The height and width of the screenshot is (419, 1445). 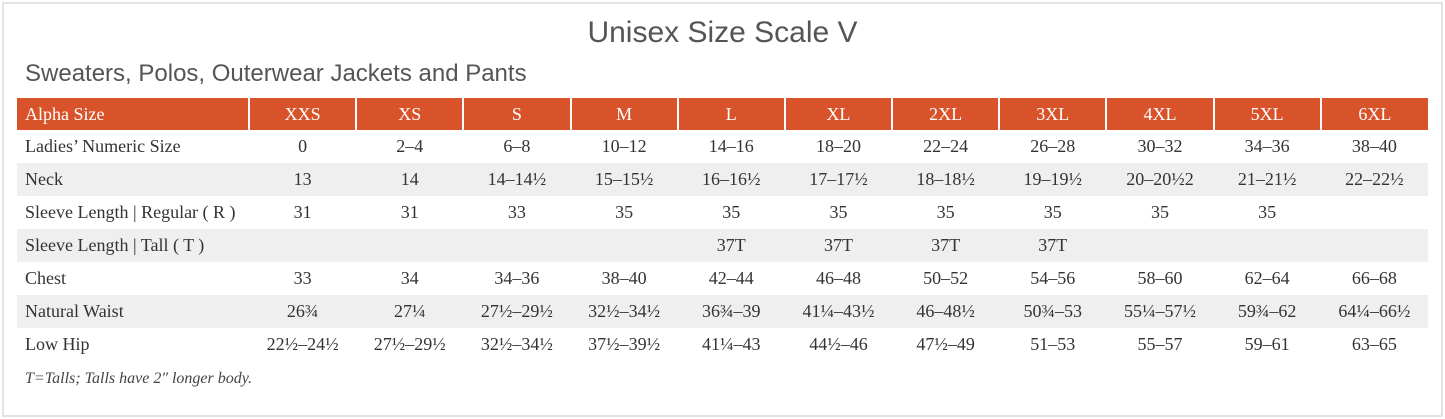 What do you see at coordinates (46, 278) in the screenshot?
I see `row-label: Chest` at bounding box center [46, 278].